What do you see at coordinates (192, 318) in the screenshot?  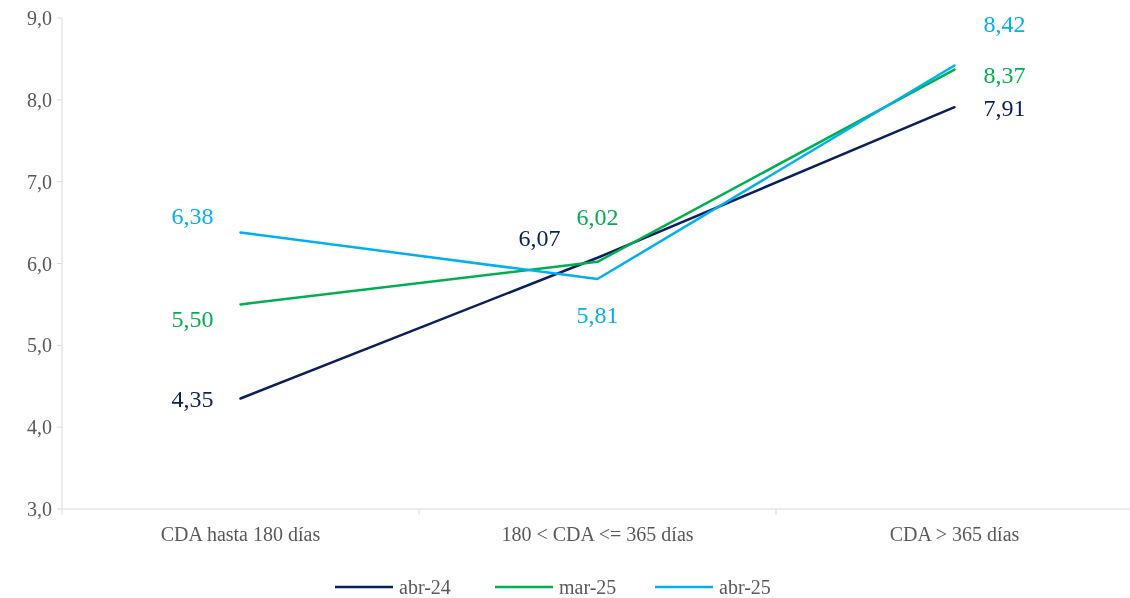 I see `data-label: 5,50` at bounding box center [192, 318].